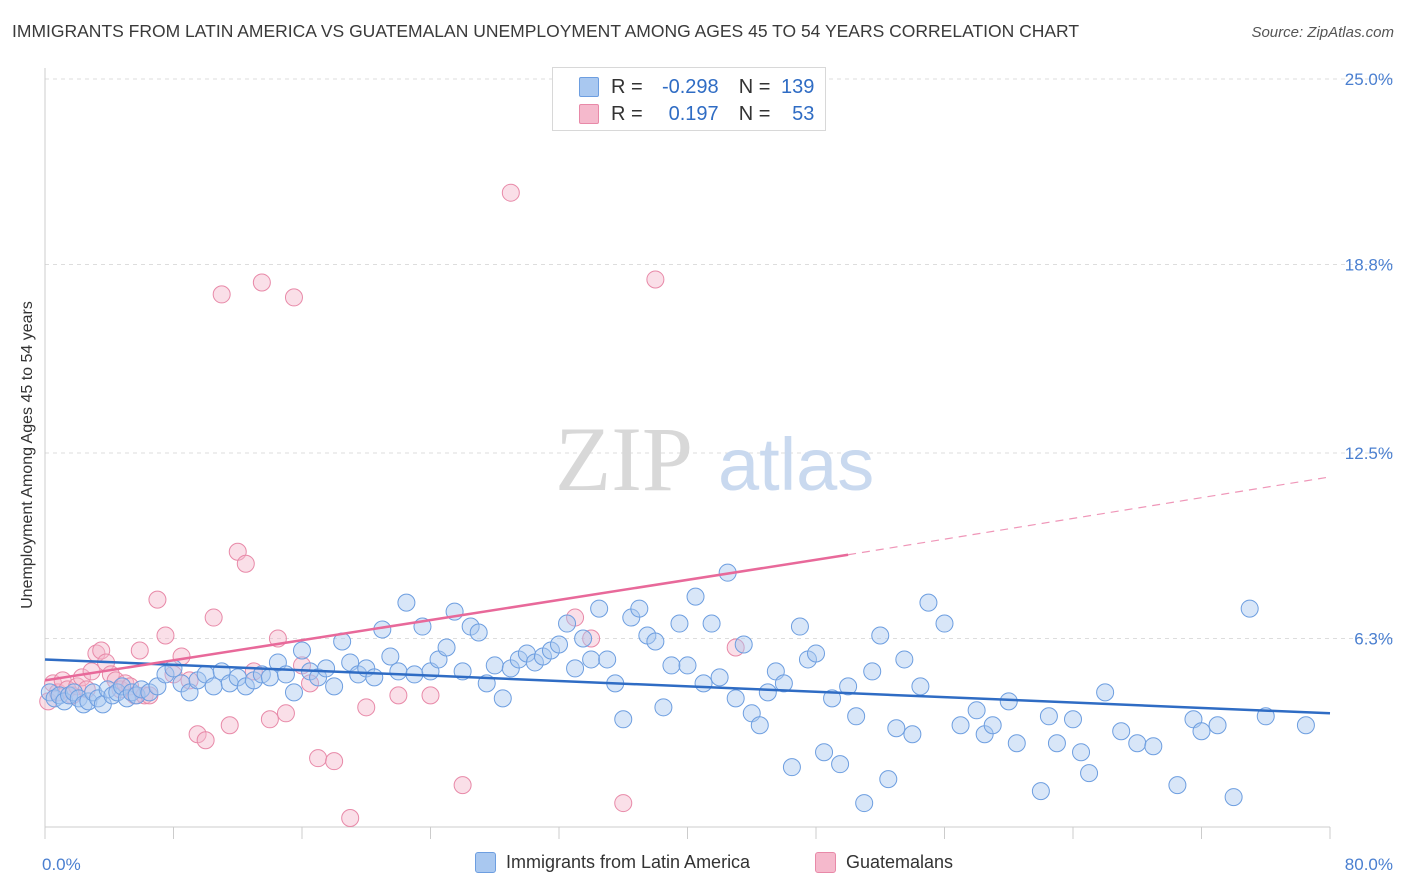  I want to click on legend-n-value: 53, so click(803, 113).